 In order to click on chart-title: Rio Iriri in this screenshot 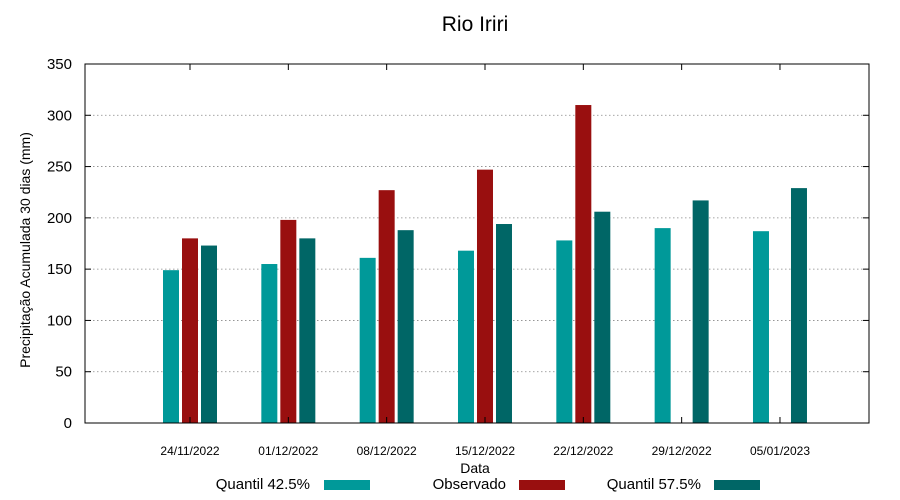, I will do `click(475, 24)`.